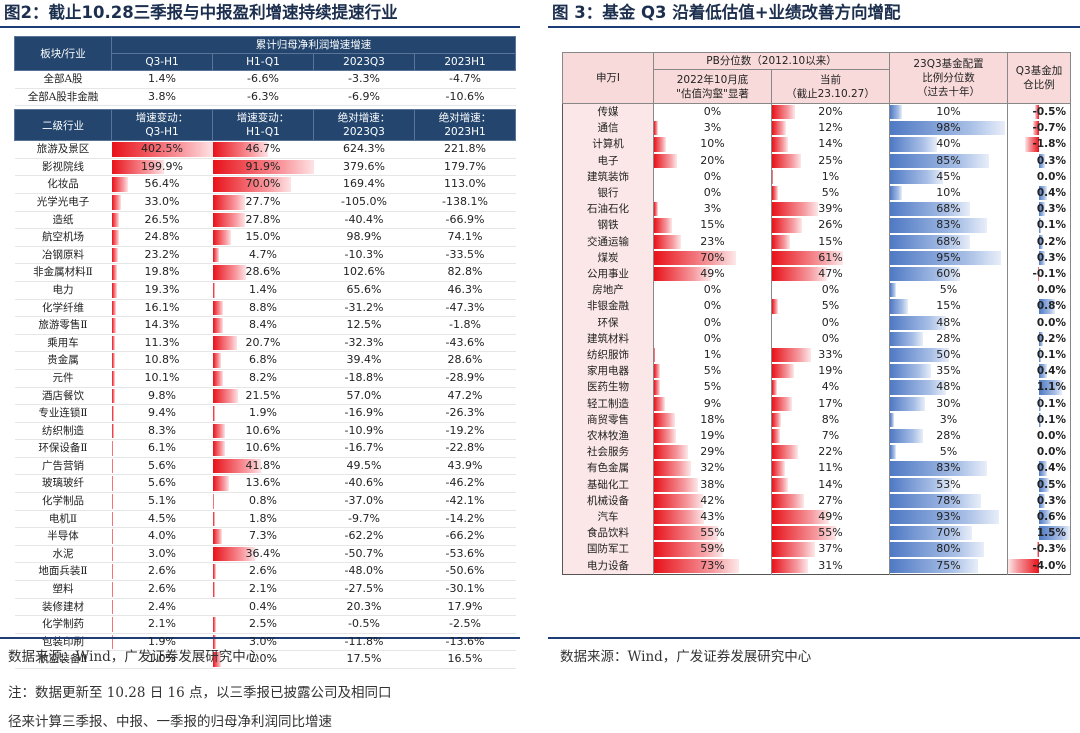 The width and height of the screenshot is (1080, 733). What do you see at coordinates (63, 396) in the screenshot?
I see `industry-name: 酒店餐饮` at bounding box center [63, 396].